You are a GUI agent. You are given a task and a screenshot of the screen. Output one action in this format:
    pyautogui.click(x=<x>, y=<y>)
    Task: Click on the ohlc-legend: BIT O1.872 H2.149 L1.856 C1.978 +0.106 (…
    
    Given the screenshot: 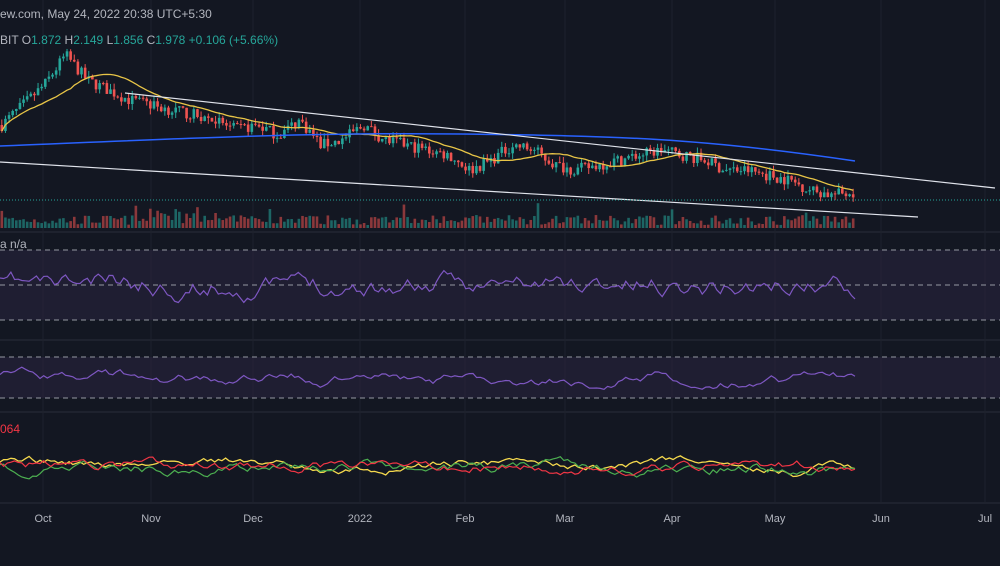 What is the action you would take?
    pyautogui.click(x=139, y=40)
    